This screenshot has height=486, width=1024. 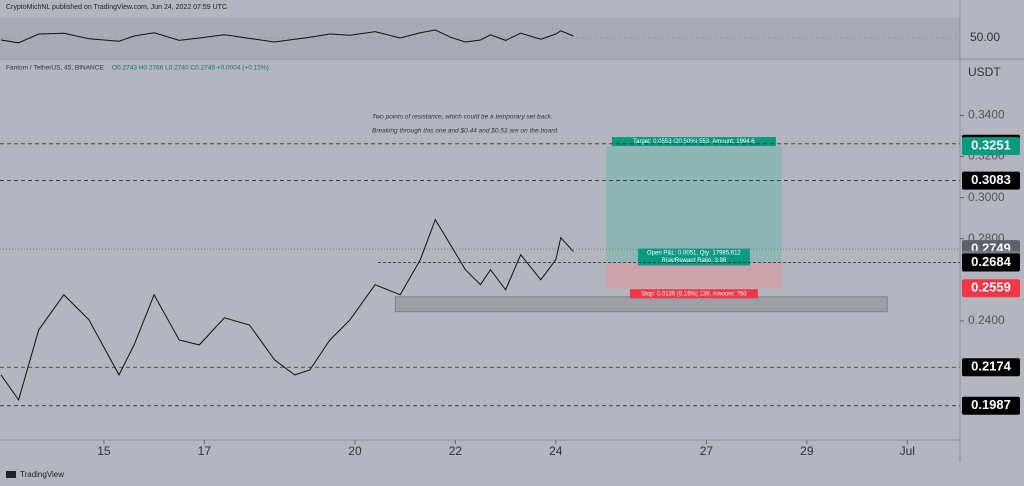 I want to click on x-tick-label: 15, so click(x=104, y=451).